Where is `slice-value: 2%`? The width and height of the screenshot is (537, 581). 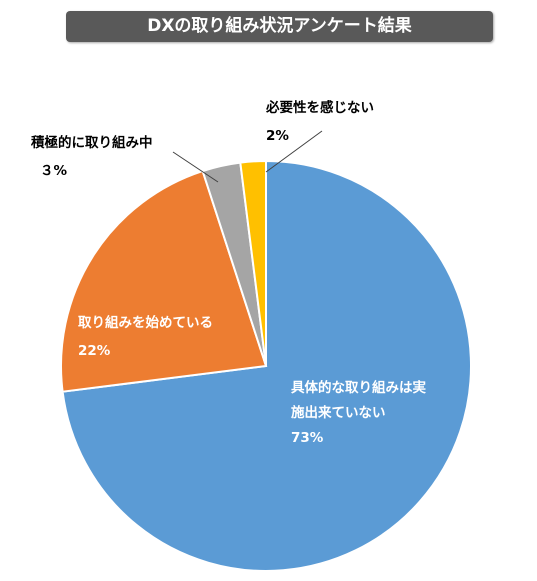
slice-value: 2% is located at coordinates (277, 136).